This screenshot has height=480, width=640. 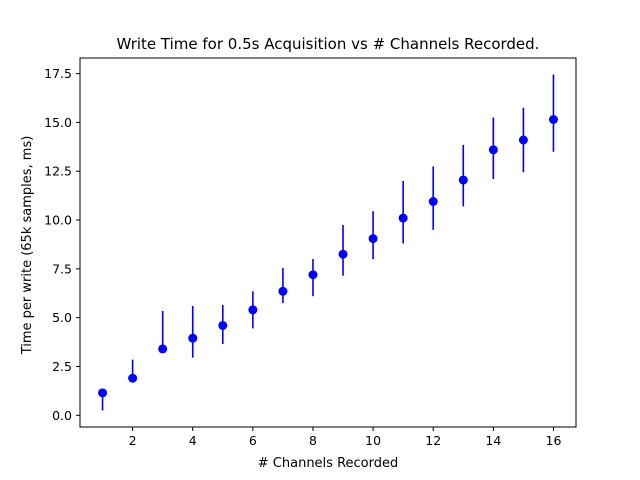 I want to click on x-axis-label: # Channels Recorded, so click(x=328, y=463).